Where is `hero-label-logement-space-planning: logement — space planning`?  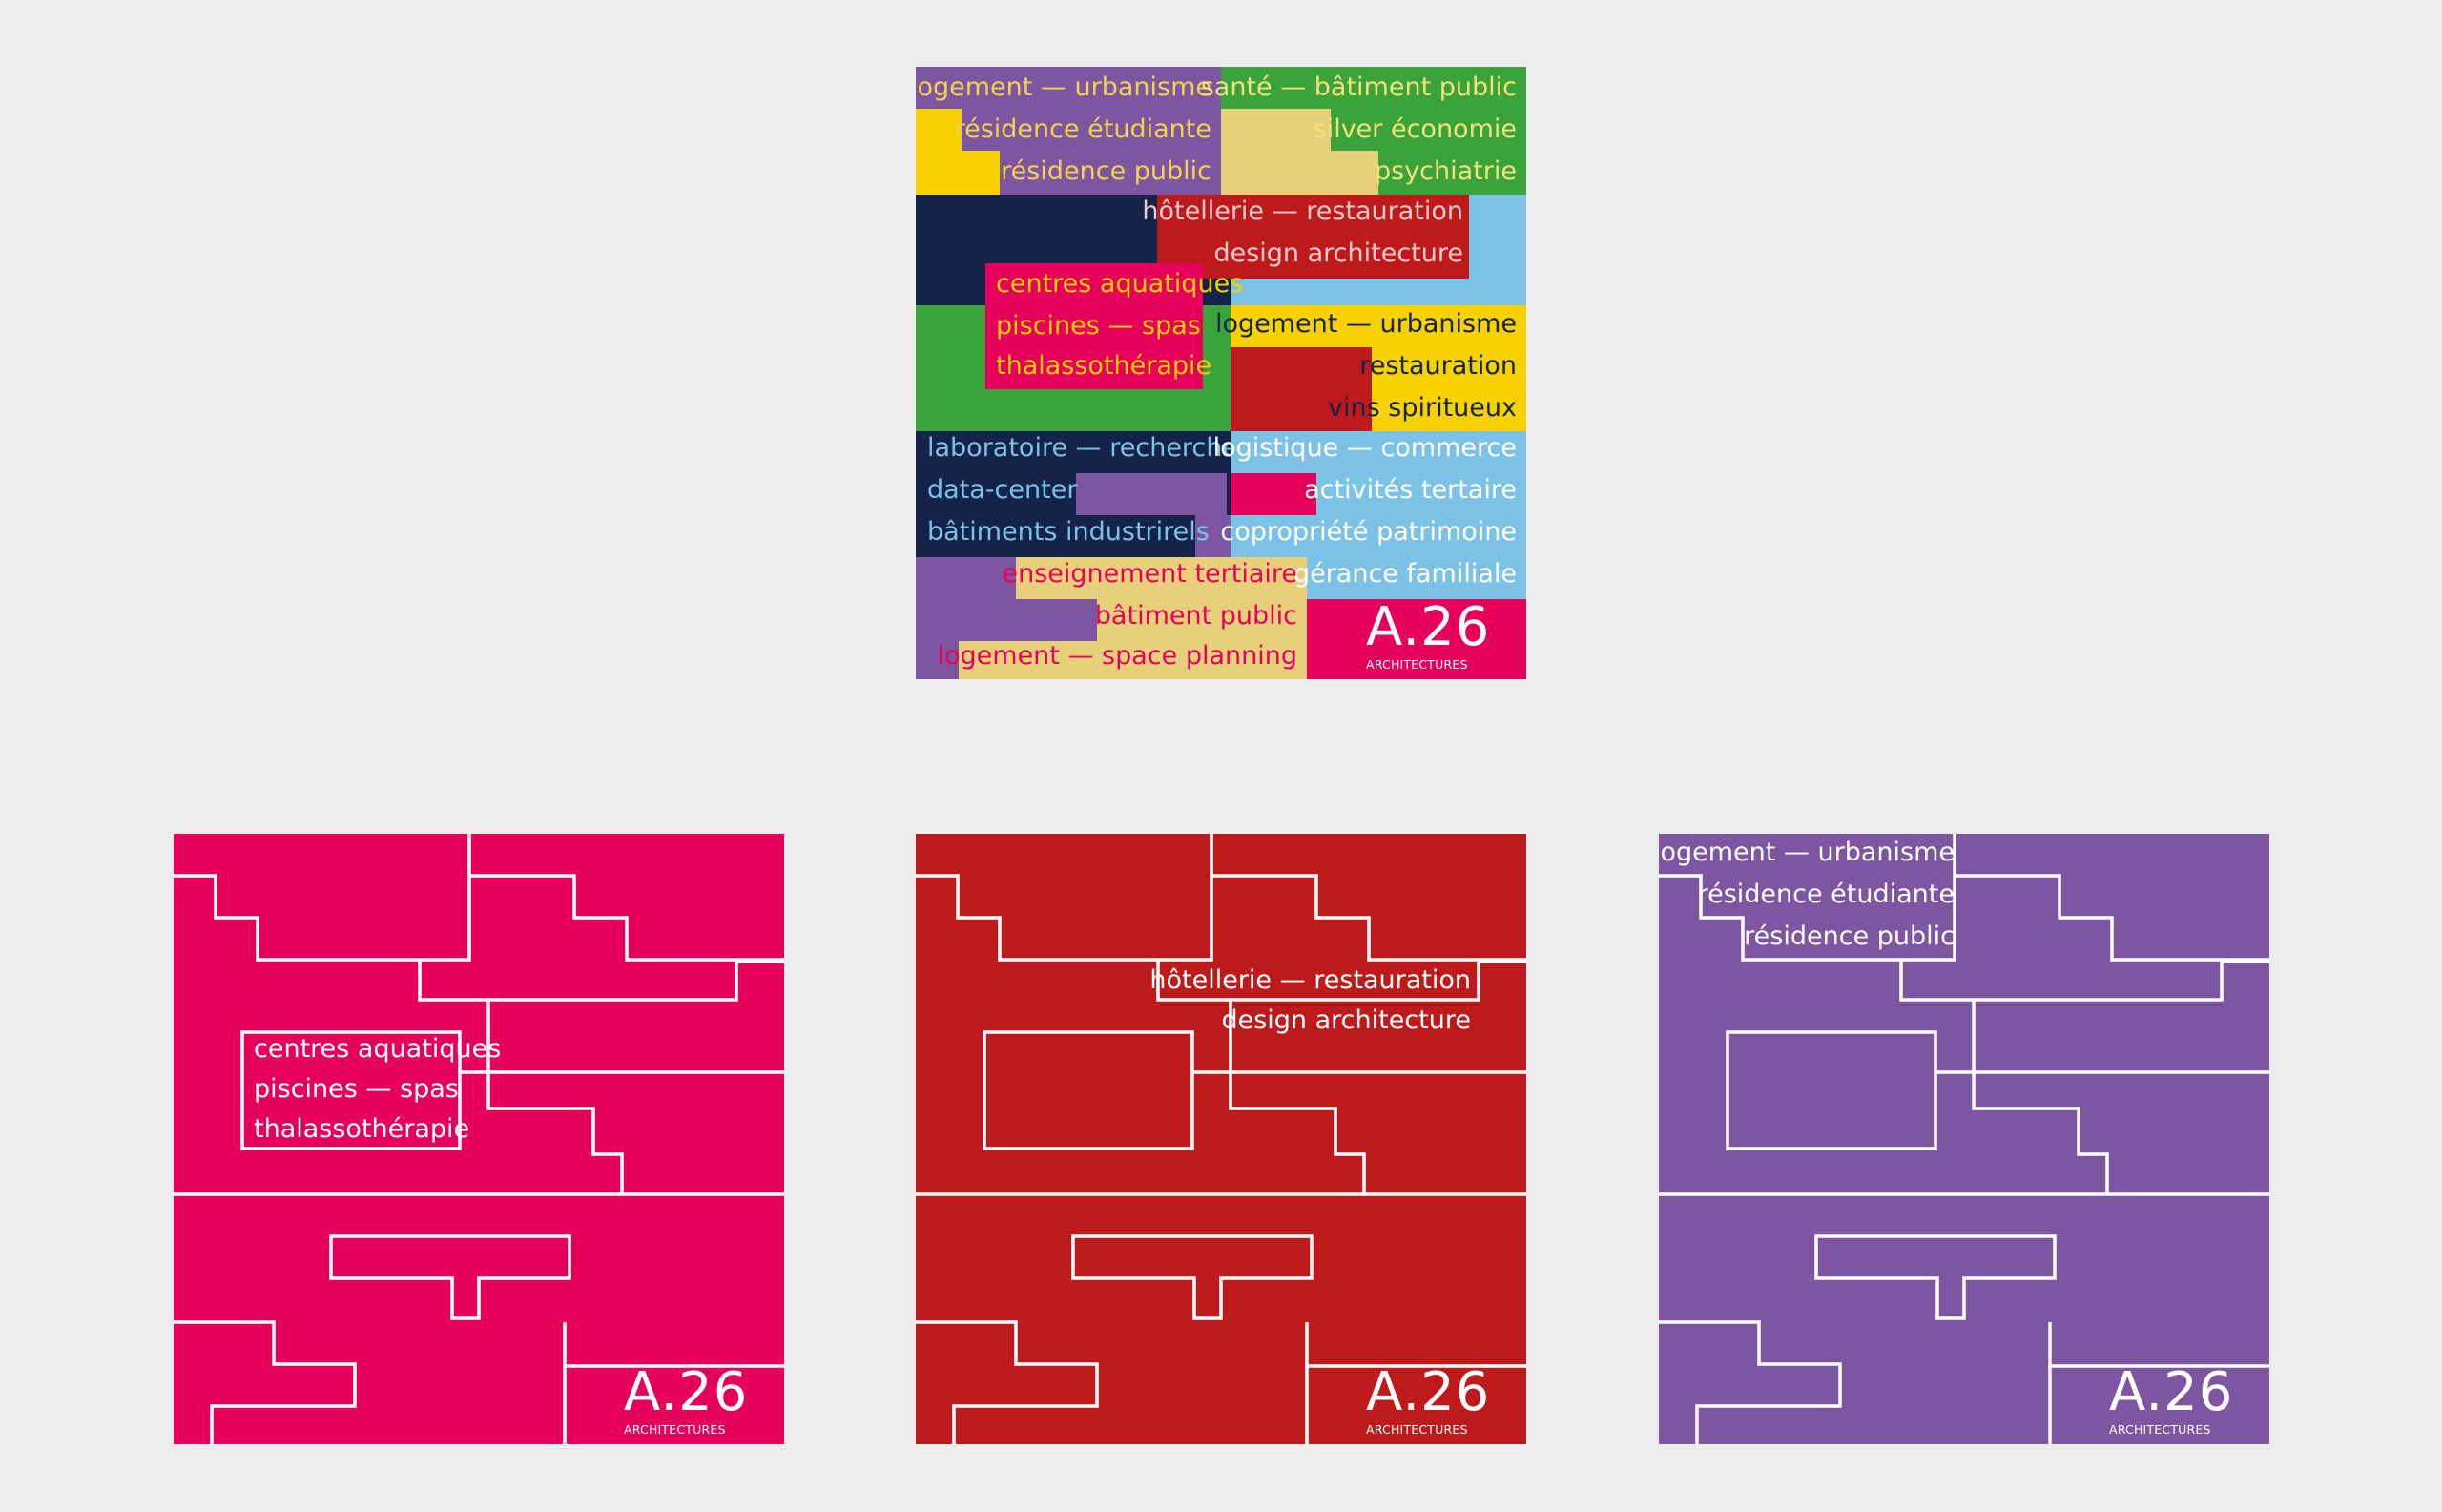
hero-label-logement-space-planning: logement — space planning is located at coordinates (1117, 656).